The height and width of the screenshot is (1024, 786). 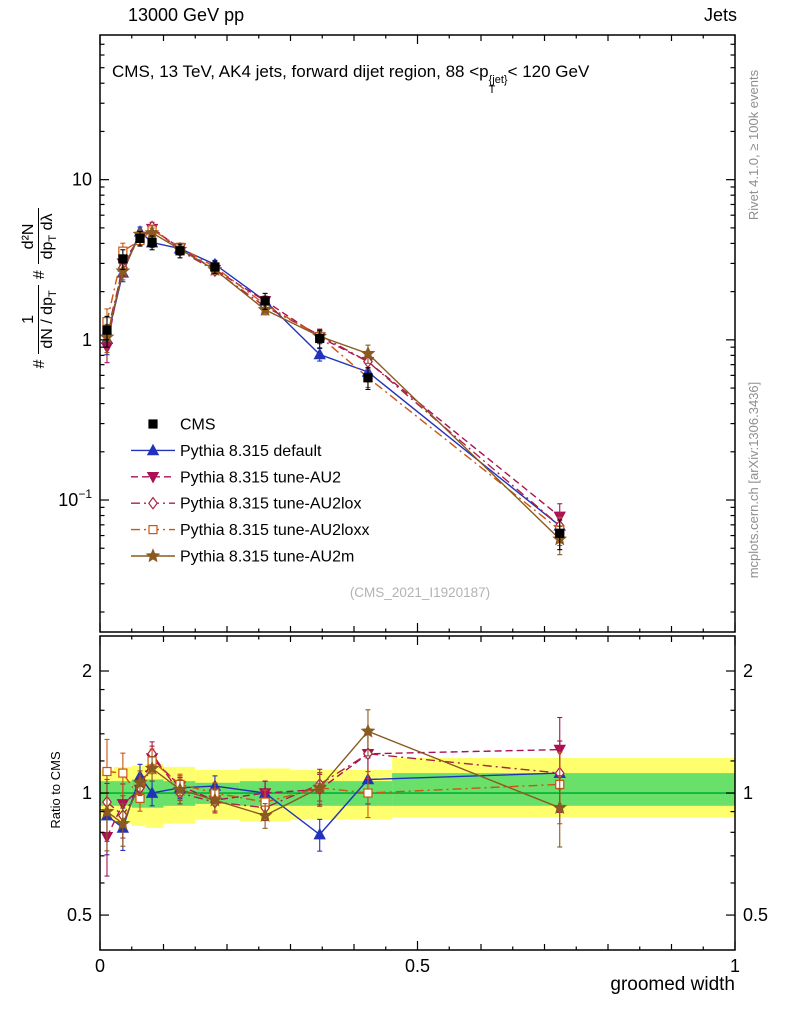 I want to click on ratio-y-axis-label: Ratio to CMS, so click(x=55, y=790).